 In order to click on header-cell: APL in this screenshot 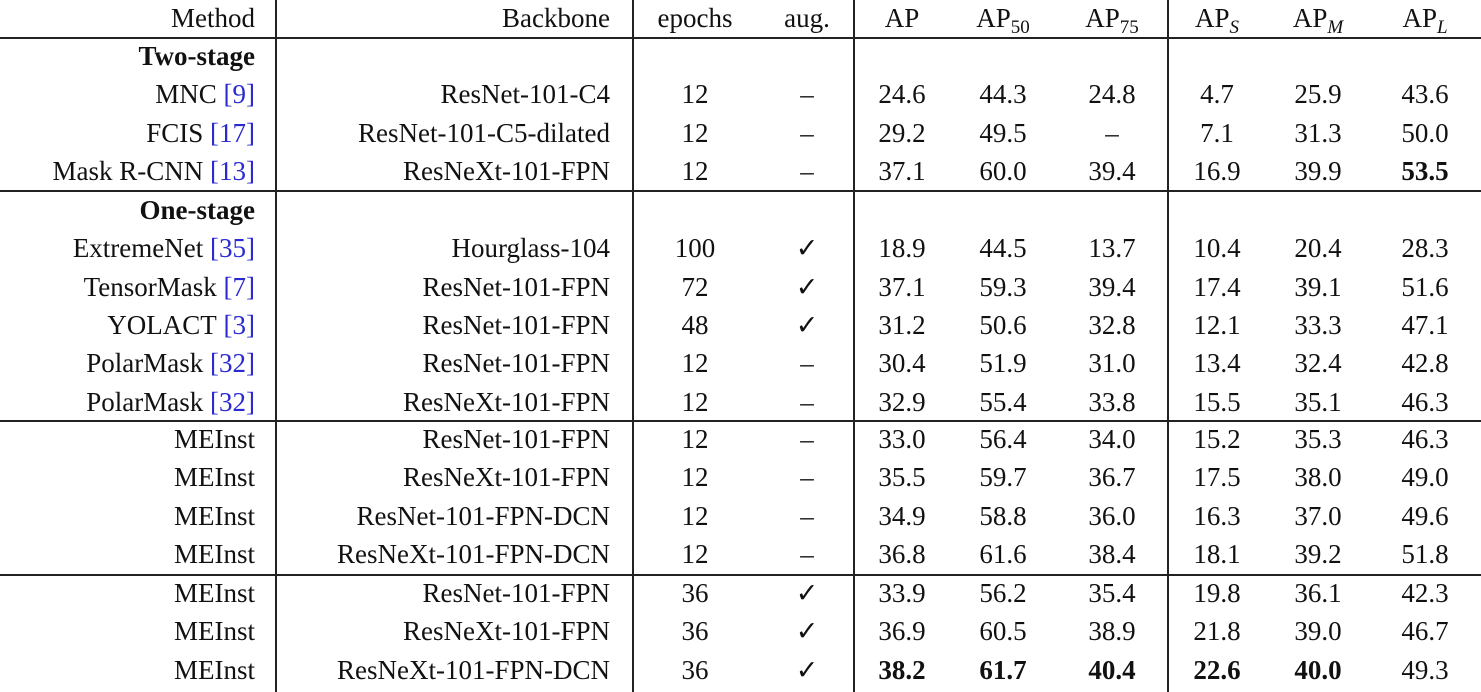, I will do `click(1424, 20)`.